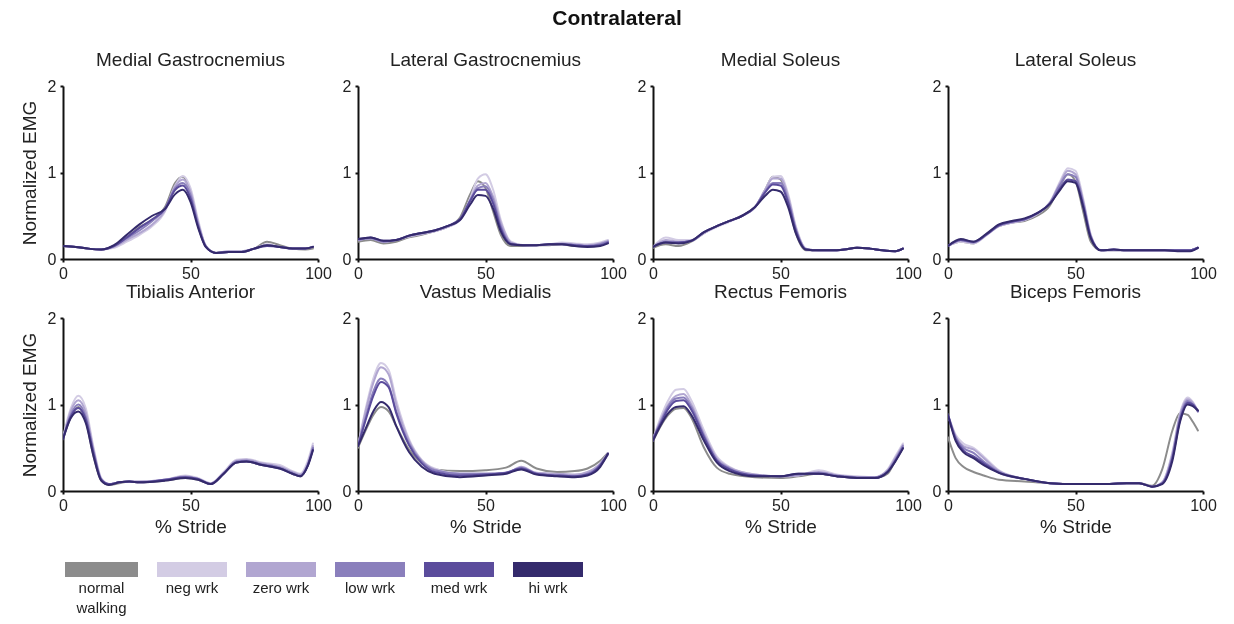  Describe the element at coordinates (370, 588) in the screenshot. I see `legend-label: low wrk` at that location.